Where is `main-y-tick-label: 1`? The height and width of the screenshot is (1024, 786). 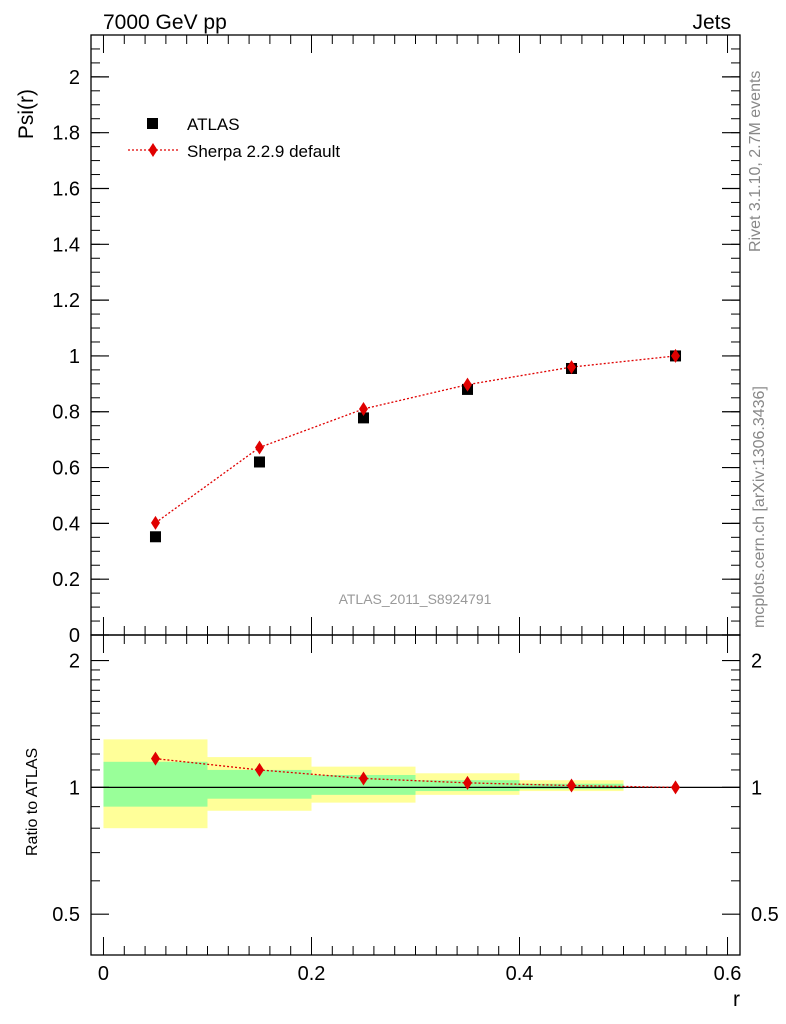
main-y-tick-label: 1 is located at coordinates (74, 357).